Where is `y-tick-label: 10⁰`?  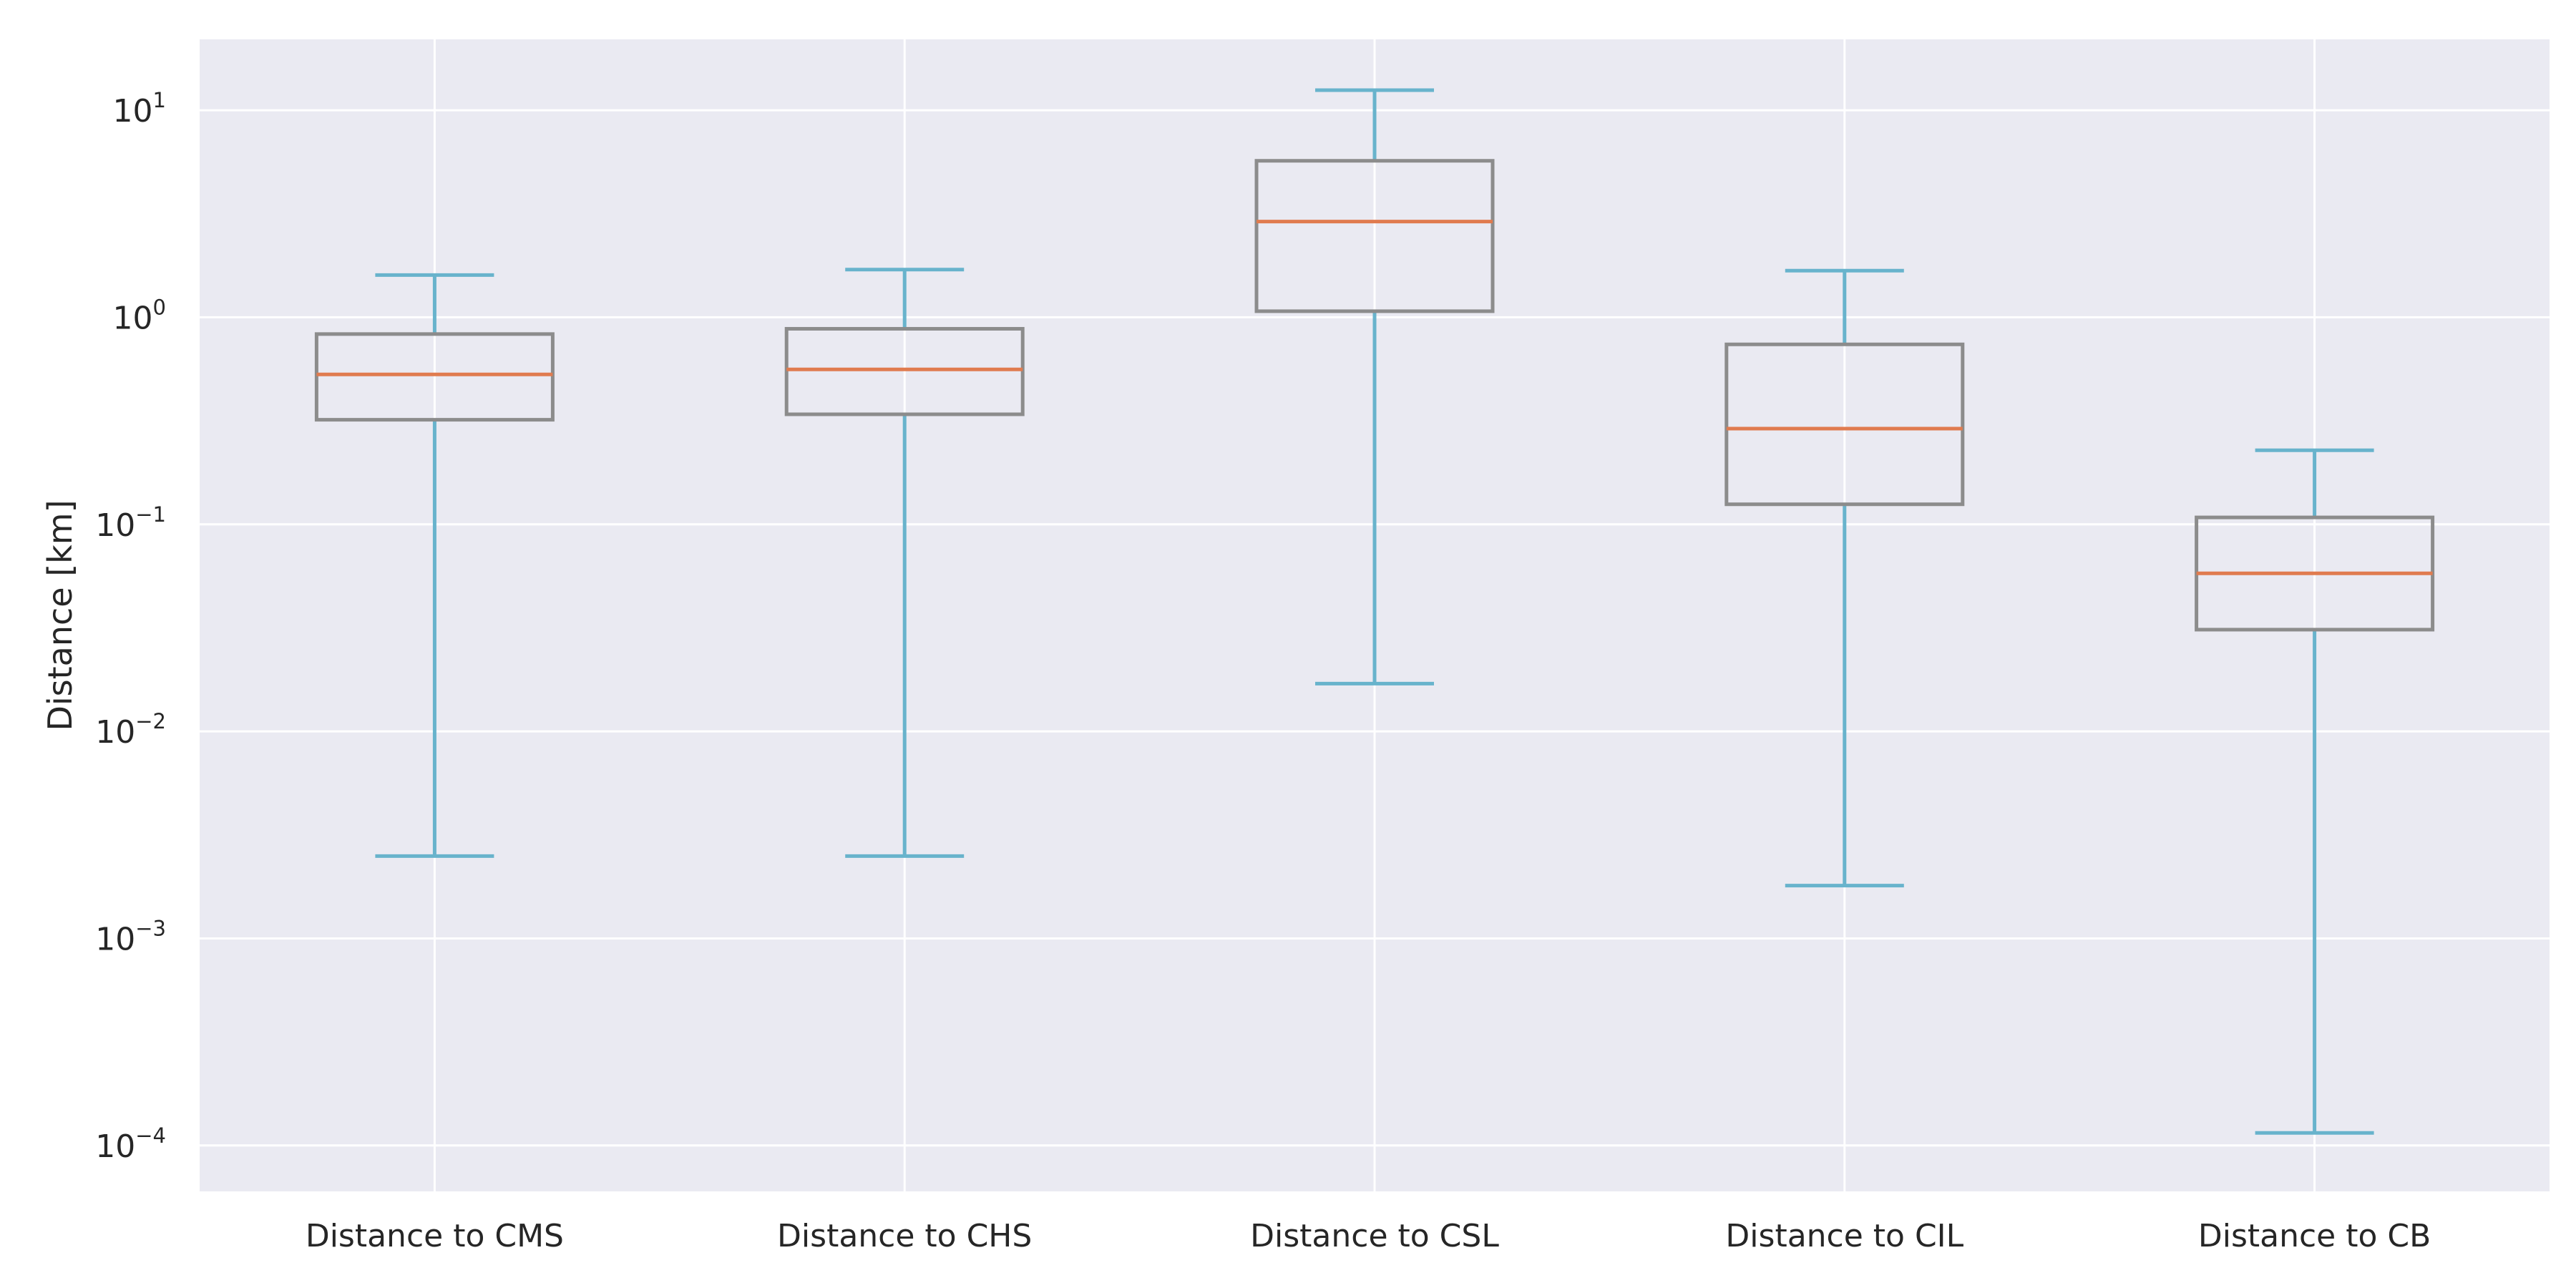
y-tick-label: 10⁰ is located at coordinates (139, 315).